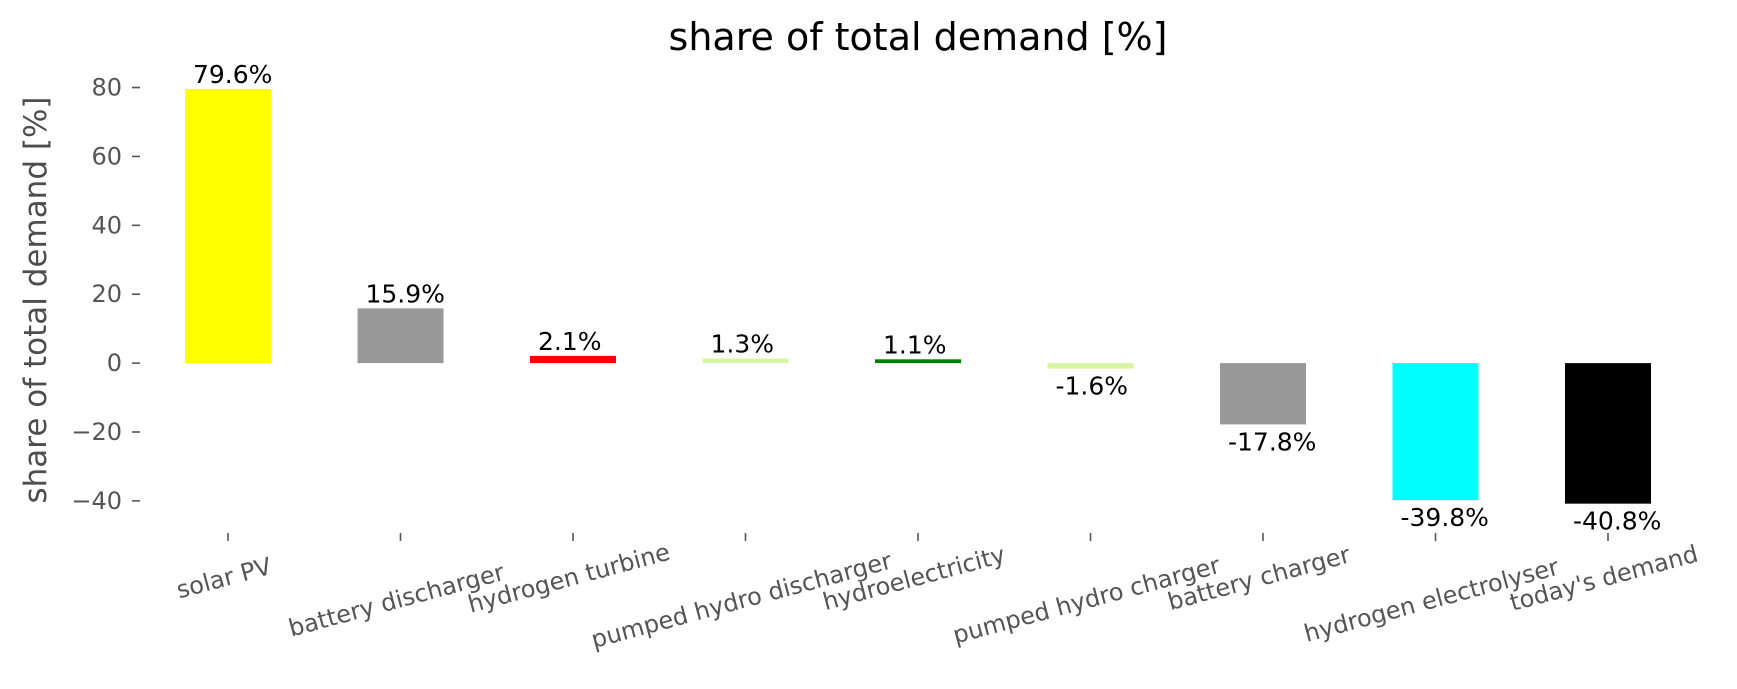 Image resolution: width=1737 pixels, height=689 pixels. Describe the element at coordinates (106, 156) in the screenshot. I see `y-tick-label: 60` at that location.